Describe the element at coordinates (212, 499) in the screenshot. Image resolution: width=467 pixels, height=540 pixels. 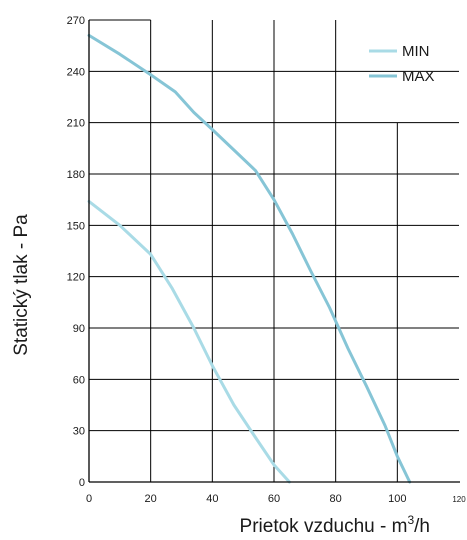
I see `x-tick-label: 40` at that location.